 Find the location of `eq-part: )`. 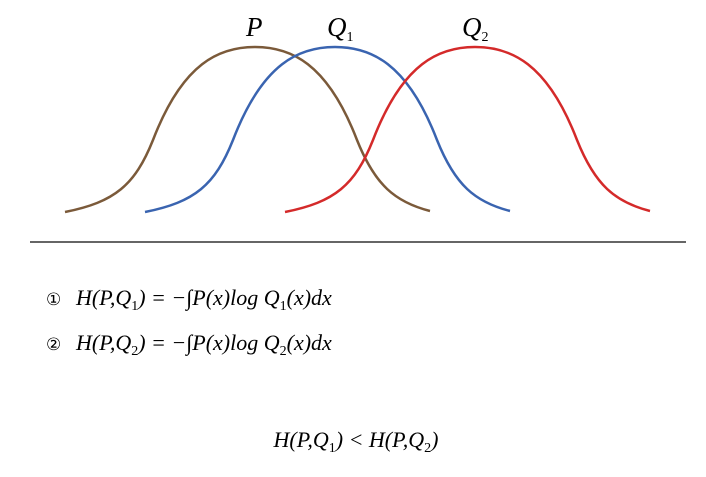

eq-part: ) is located at coordinates (433, 439).